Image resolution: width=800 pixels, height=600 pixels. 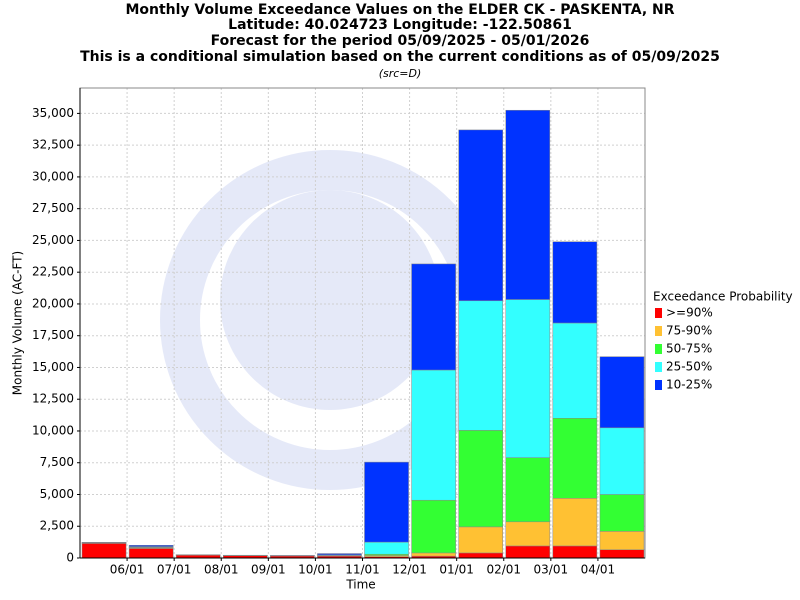 I want to click on y-tick-label: 5,000, so click(x=57, y=494).